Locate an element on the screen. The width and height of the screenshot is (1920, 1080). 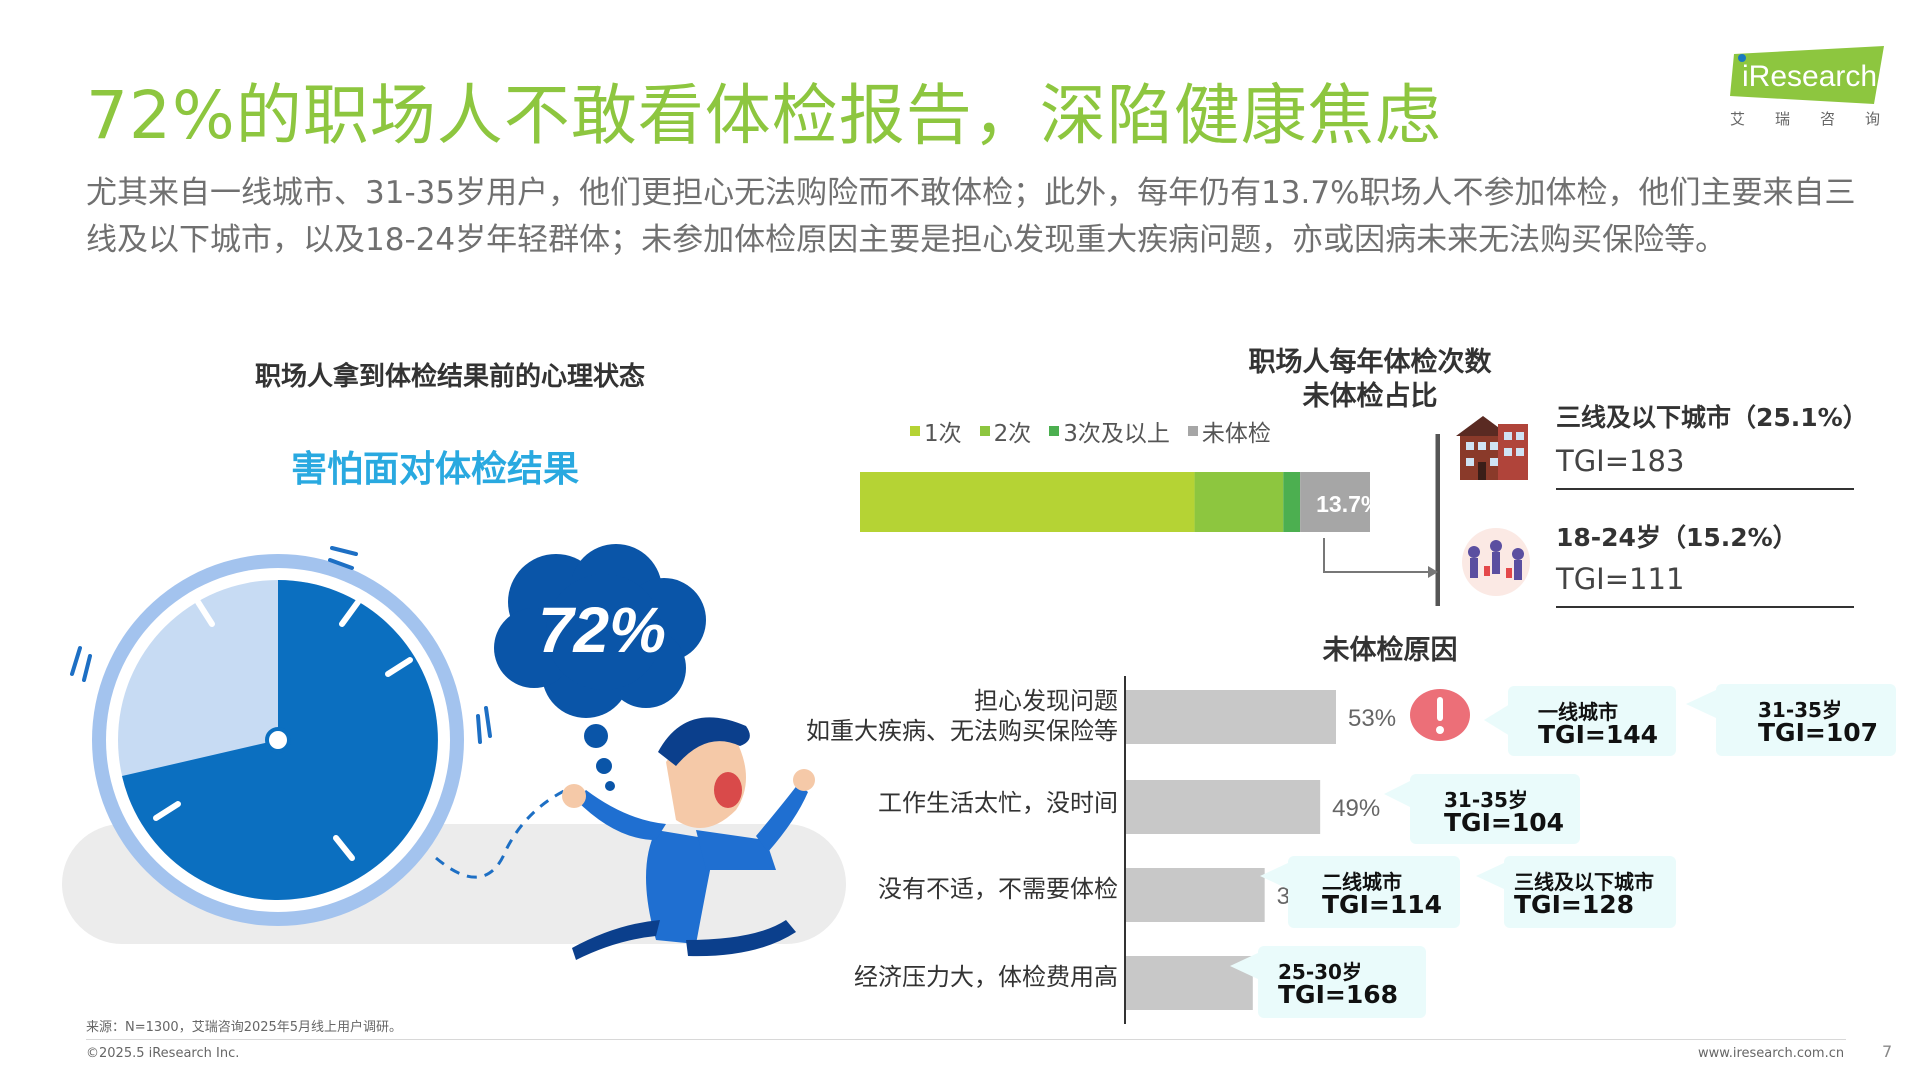
tgi-callout: 一线城市 TGI=144 is located at coordinates (1580, 721).